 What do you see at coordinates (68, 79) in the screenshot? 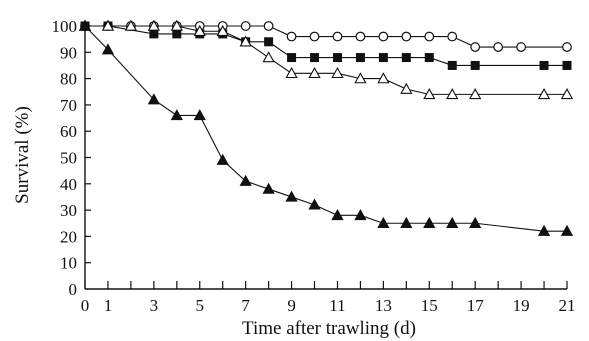
I see `y-tick-label: 80` at bounding box center [68, 79].